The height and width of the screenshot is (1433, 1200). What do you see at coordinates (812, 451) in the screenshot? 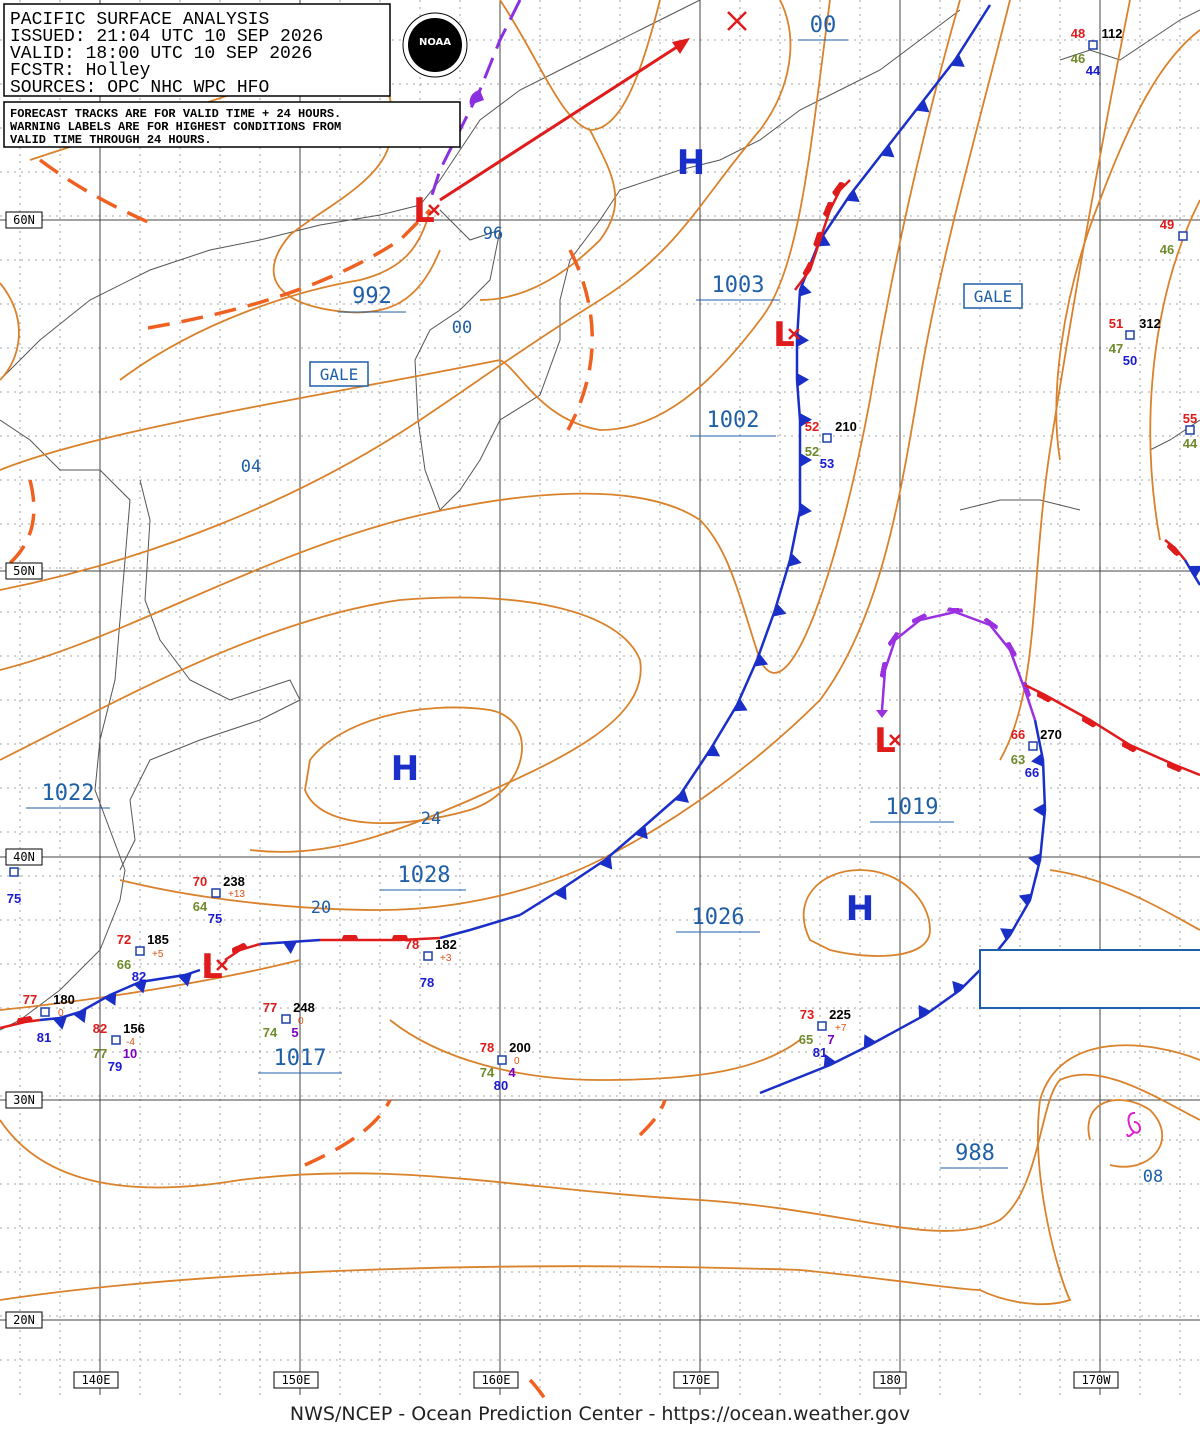
I see `station-value: 52` at bounding box center [812, 451].